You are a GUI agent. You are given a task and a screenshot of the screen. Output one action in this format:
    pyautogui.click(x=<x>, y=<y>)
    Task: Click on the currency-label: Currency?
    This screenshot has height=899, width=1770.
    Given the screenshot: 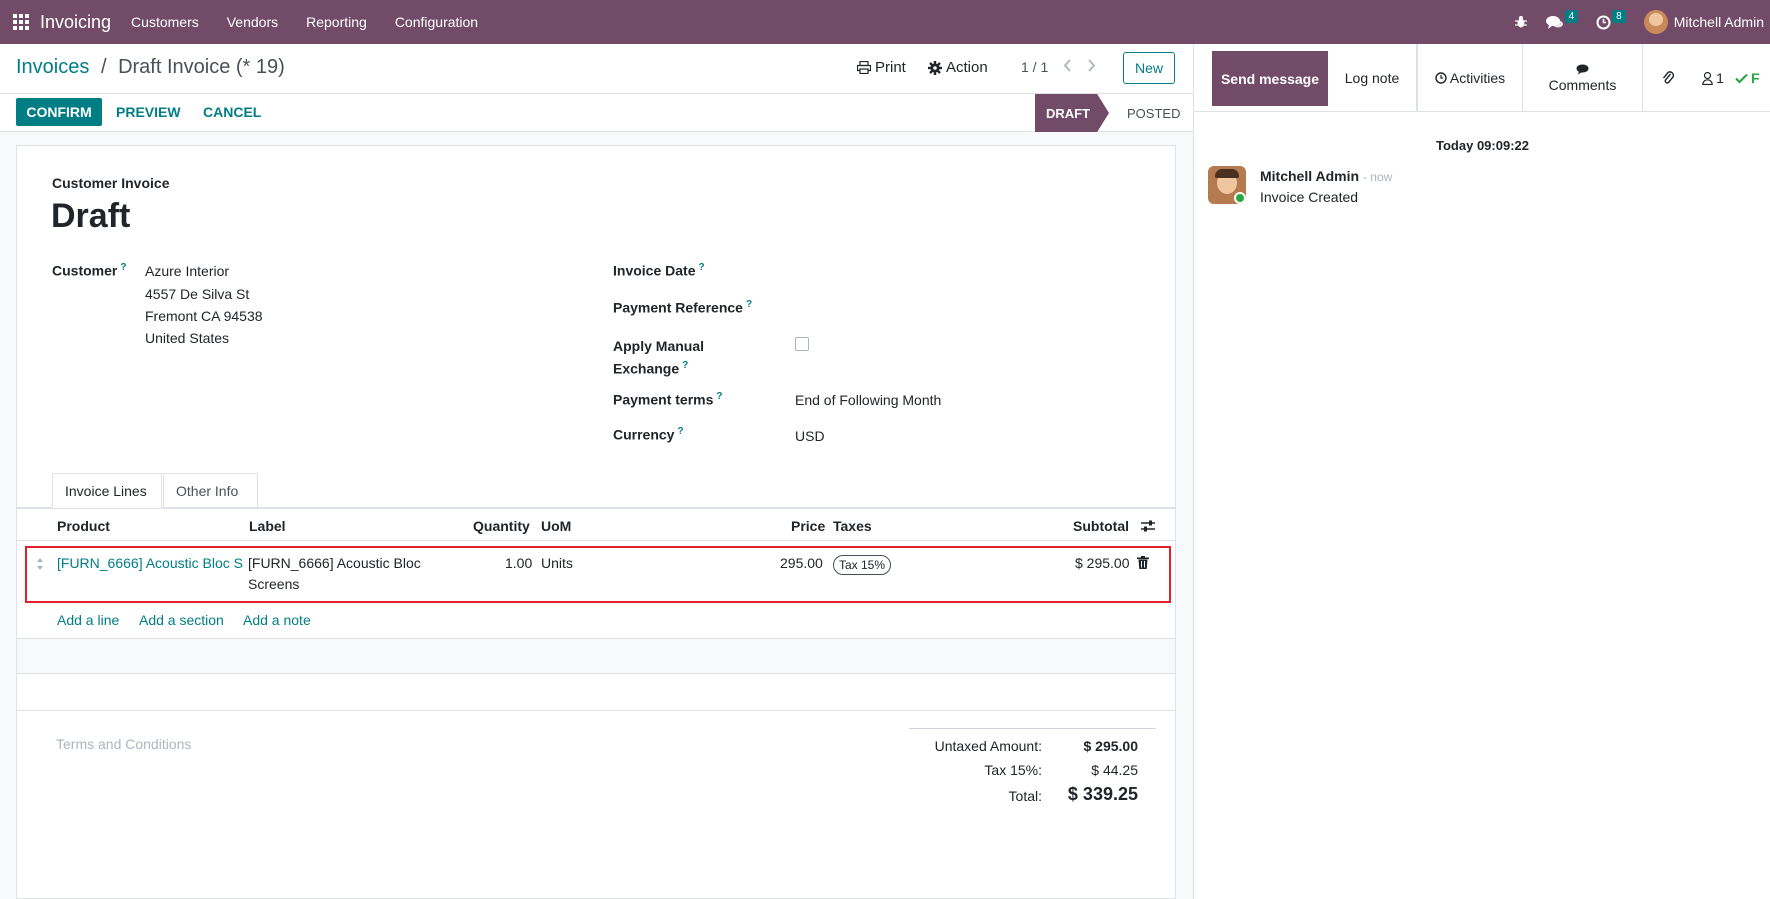 What is the action you would take?
    pyautogui.click(x=648, y=434)
    